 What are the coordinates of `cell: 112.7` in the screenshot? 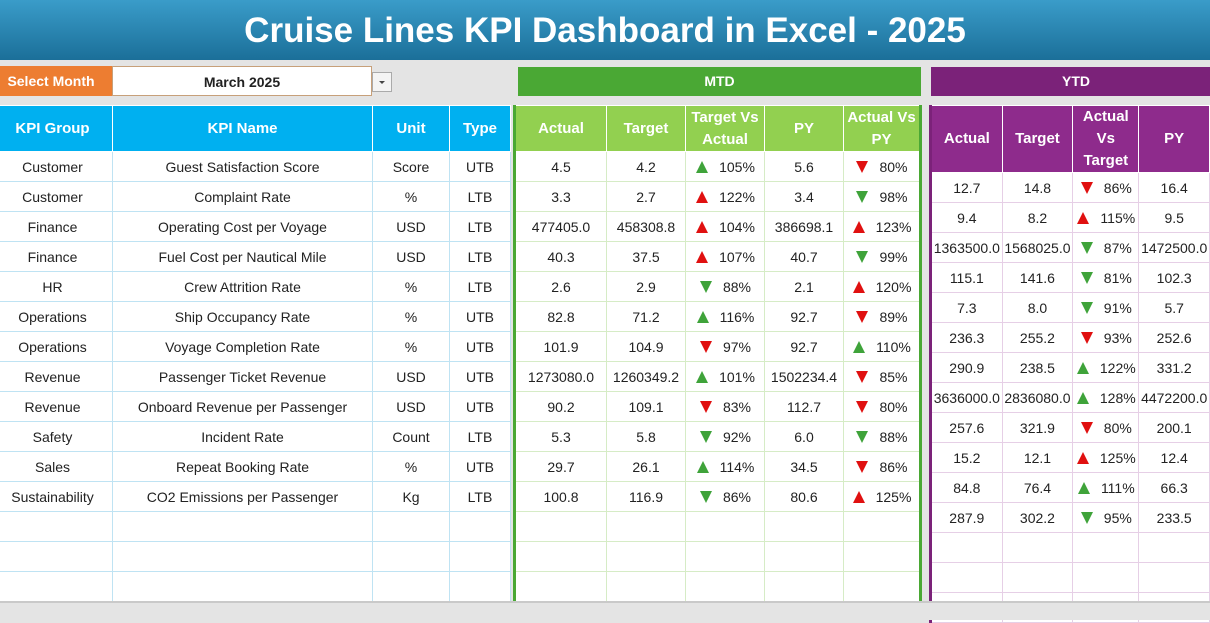 It's located at (804, 406).